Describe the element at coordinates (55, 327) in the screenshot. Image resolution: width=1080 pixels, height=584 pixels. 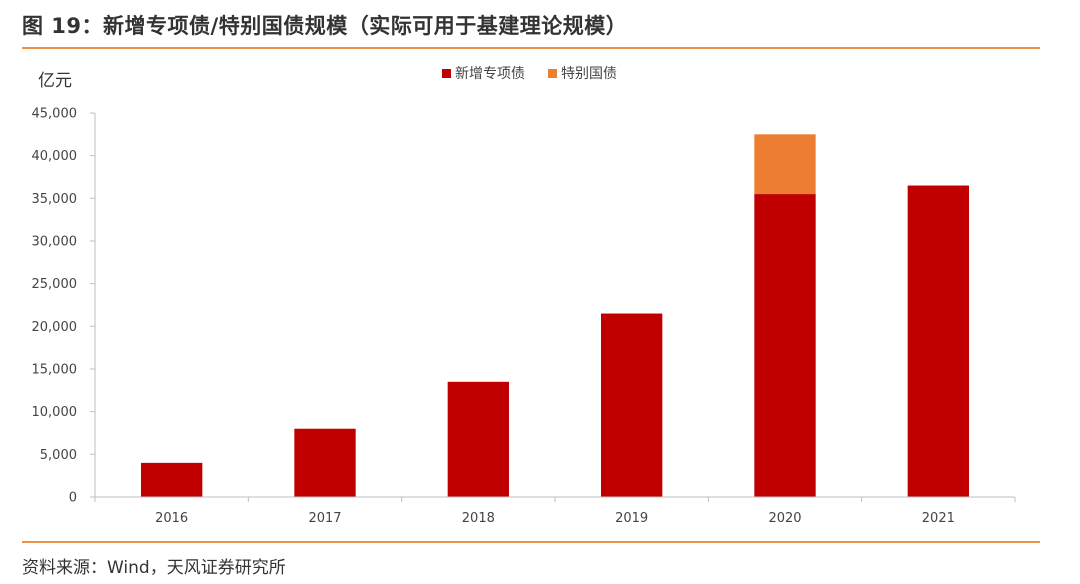
I see `y-tick-label: 20,000` at that location.